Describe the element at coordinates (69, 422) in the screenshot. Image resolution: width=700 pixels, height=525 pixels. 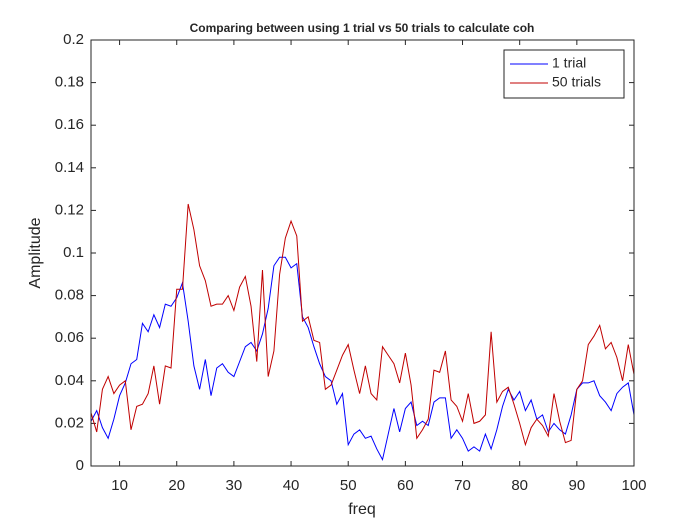
I see `y-tick-label: 0.02` at that location.